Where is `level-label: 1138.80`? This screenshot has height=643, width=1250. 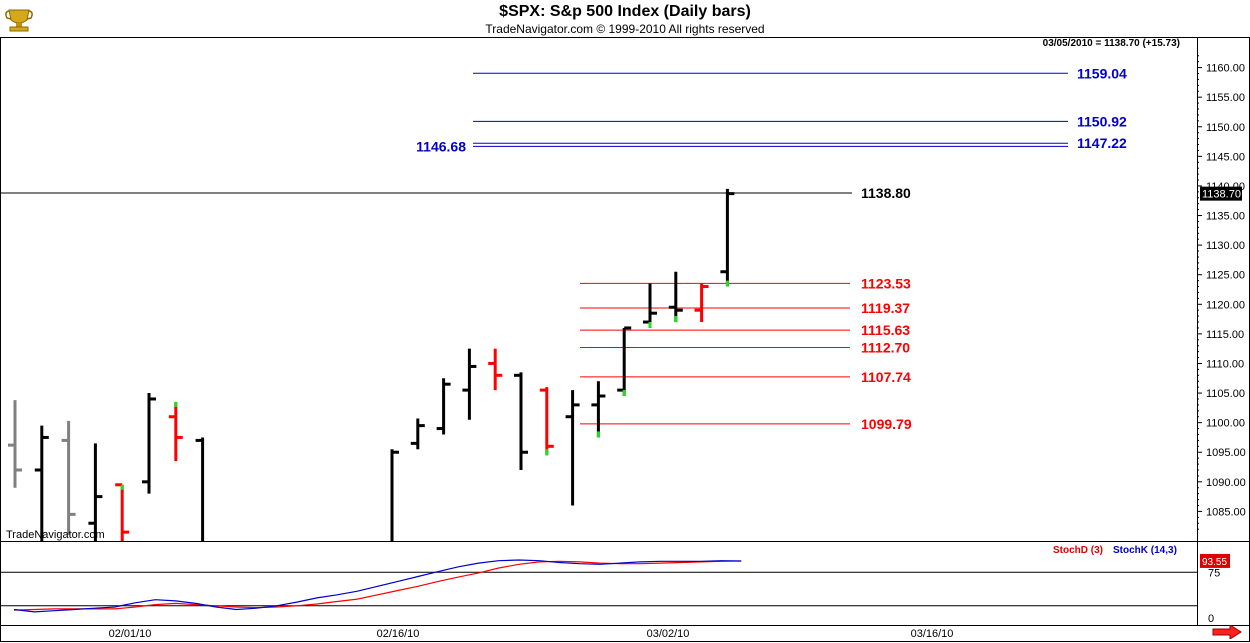
level-label: 1138.80 is located at coordinates (886, 193).